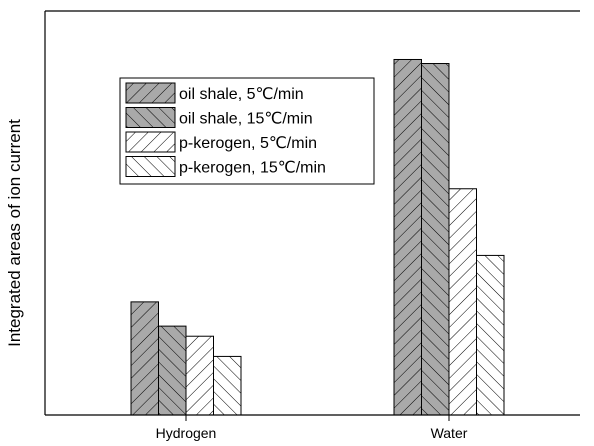 The height and width of the screenshot is (446, 594). What do you see at coordinates (312, 425) in the screenshot?
I see `x-ticks: Hydrogen Water` at bounding box center [312, 425].